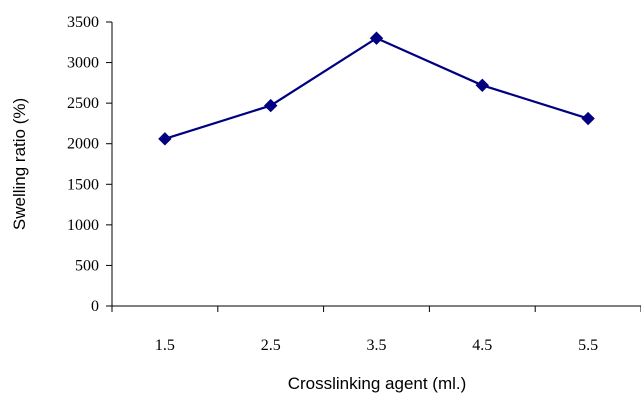 This screenshot has width=641, height=394. Describe the element at coordinates (83, 22) in the screenshot. I see `y-tick-label: 3500` at that location.